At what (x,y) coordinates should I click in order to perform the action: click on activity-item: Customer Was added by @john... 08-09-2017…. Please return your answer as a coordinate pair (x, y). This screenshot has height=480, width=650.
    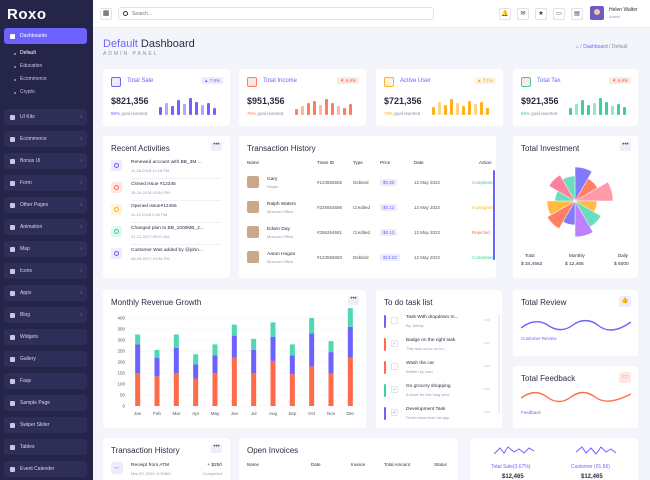
    Looking at the image, I should click on (166, 256).